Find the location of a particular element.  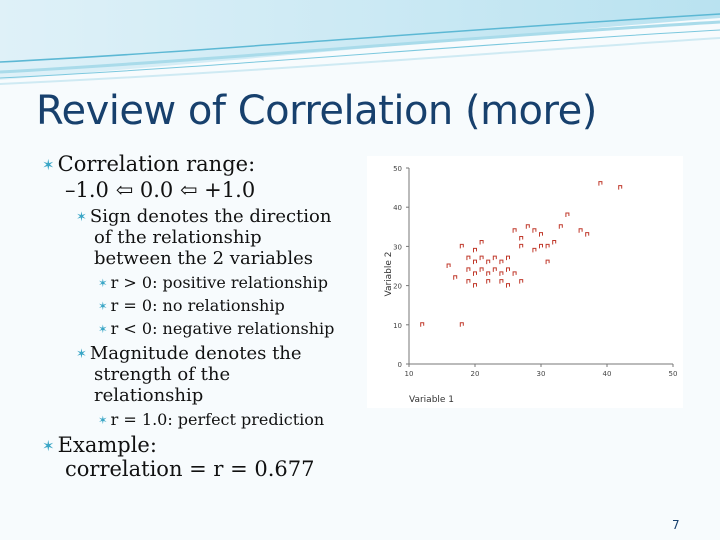

sign-item-text: r < 0: negative relationship is located at coordinates (222, 328).